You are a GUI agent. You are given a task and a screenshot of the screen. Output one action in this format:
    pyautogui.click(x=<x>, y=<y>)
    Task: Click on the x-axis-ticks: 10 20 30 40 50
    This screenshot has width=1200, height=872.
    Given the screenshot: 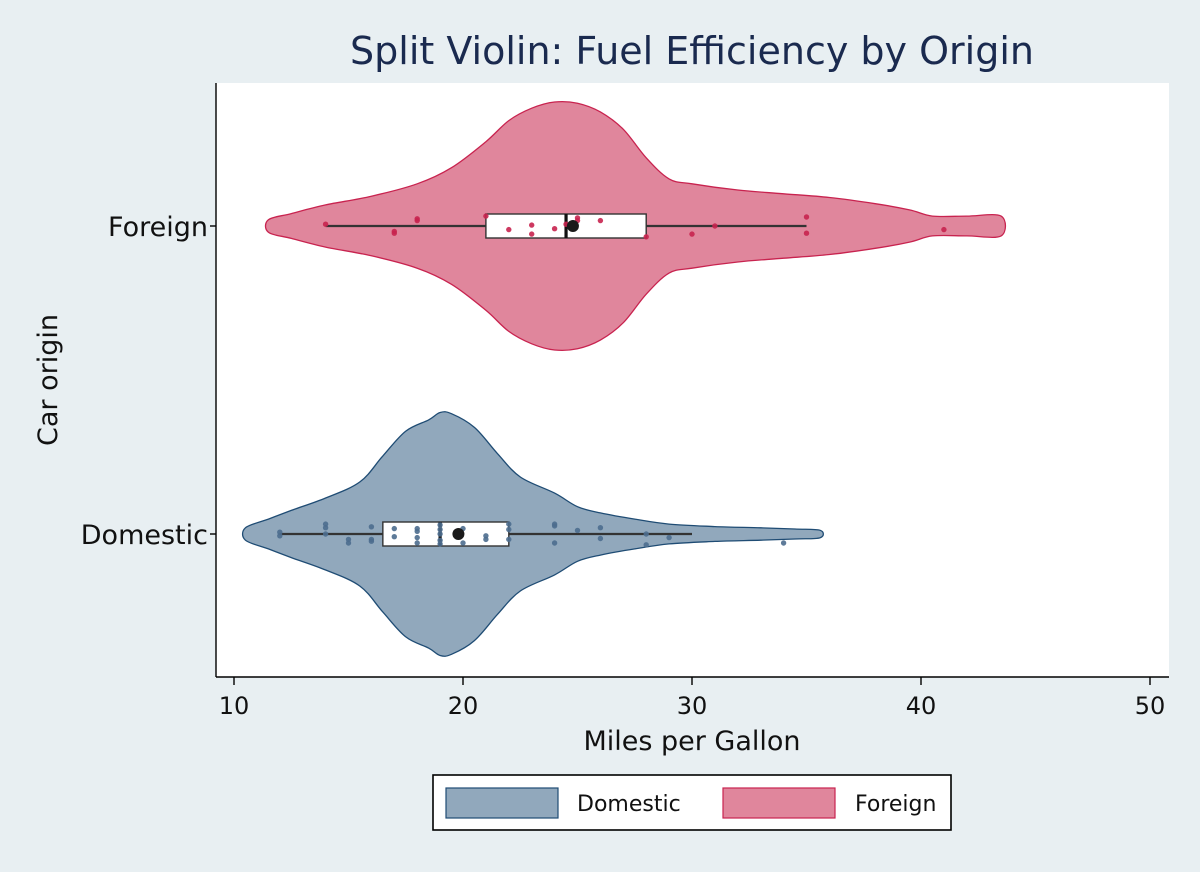 What is the action you would take?
    pyautogui.click(x=692, y=698)
    